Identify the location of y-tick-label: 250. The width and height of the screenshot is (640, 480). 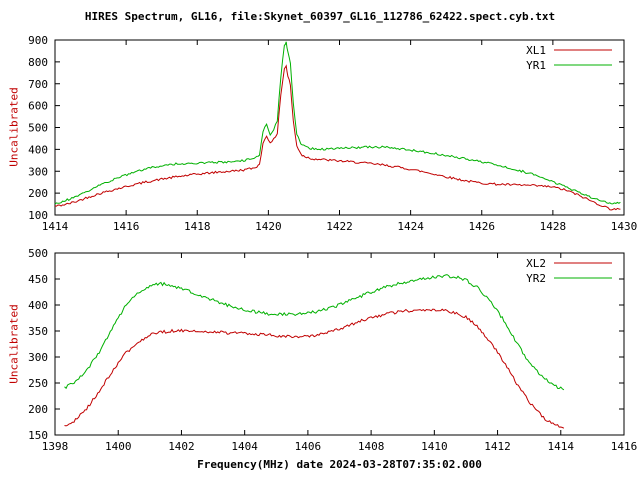
(38, 383).